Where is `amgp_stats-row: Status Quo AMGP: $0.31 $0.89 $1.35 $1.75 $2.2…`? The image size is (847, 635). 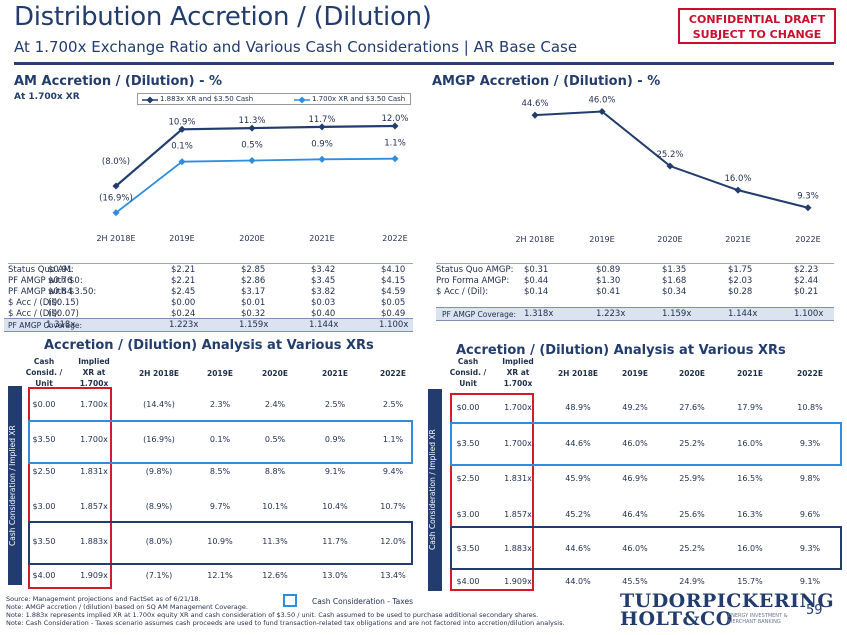 amgp_stats-row: Status Quo AMGP: $0.31 $0.89 $1.35 $1.75 $2.2… is located at coordinates (635, 270).